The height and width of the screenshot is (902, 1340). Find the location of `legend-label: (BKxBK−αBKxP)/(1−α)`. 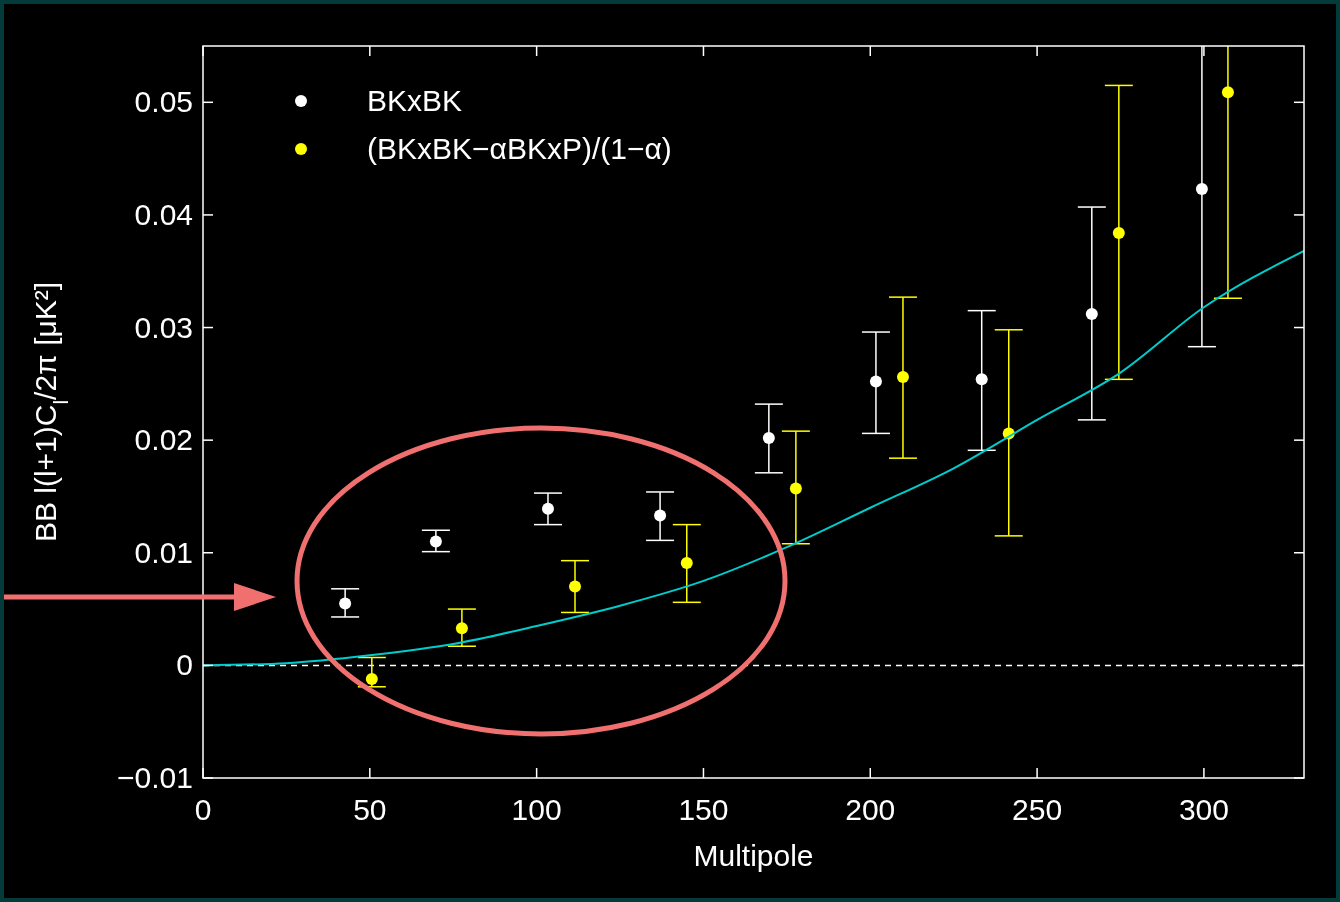

legend-label: (BKxBK−αBKxP)/(1−α) is located at coordinates (519, 148).